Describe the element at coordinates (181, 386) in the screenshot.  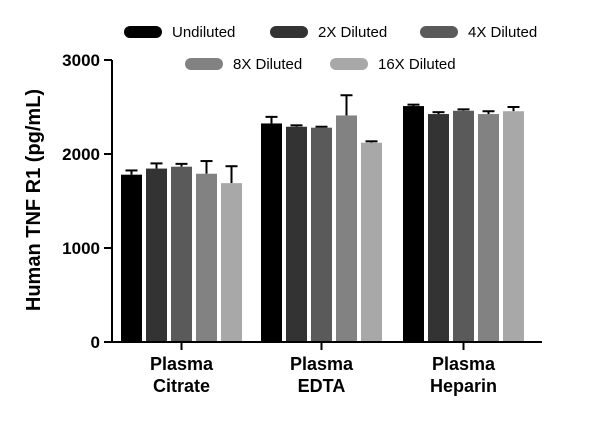
I see `x-category-label: Citrate` at that location.